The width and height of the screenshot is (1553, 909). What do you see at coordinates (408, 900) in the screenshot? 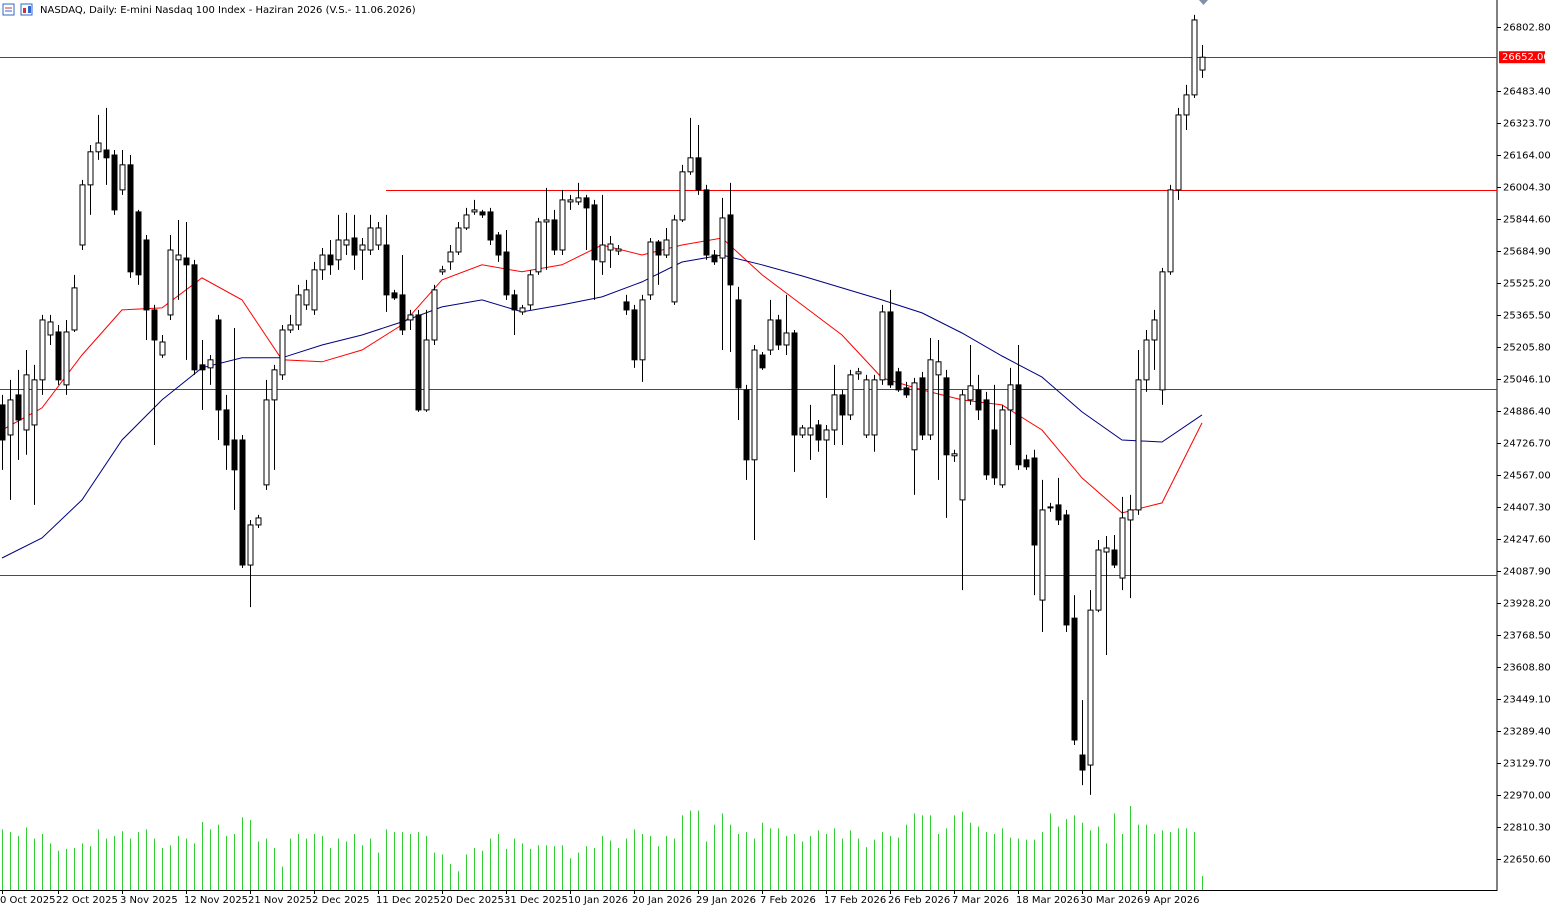
I see `x-tick-label: 11 Dec 2025` at bounding box center [408, 900].